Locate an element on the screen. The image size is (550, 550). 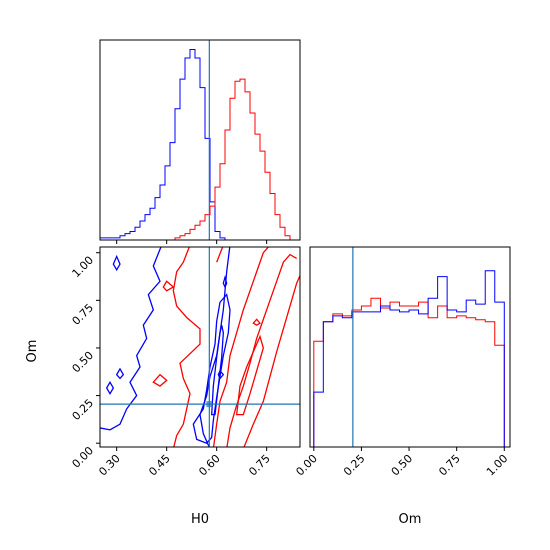
contour-red-inner is located at coordinates (250, 375).